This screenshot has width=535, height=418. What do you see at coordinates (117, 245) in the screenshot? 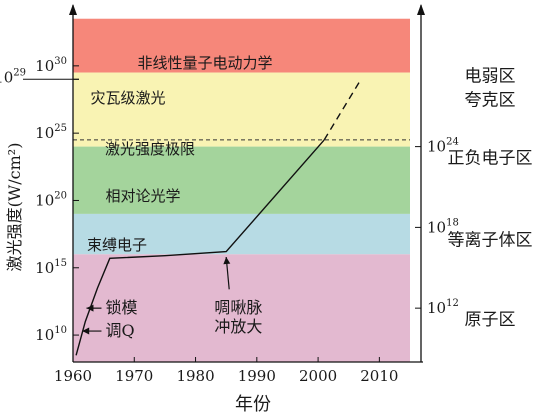
I see `band-label-4: 束缚电子` at bounding box center [117, 245].